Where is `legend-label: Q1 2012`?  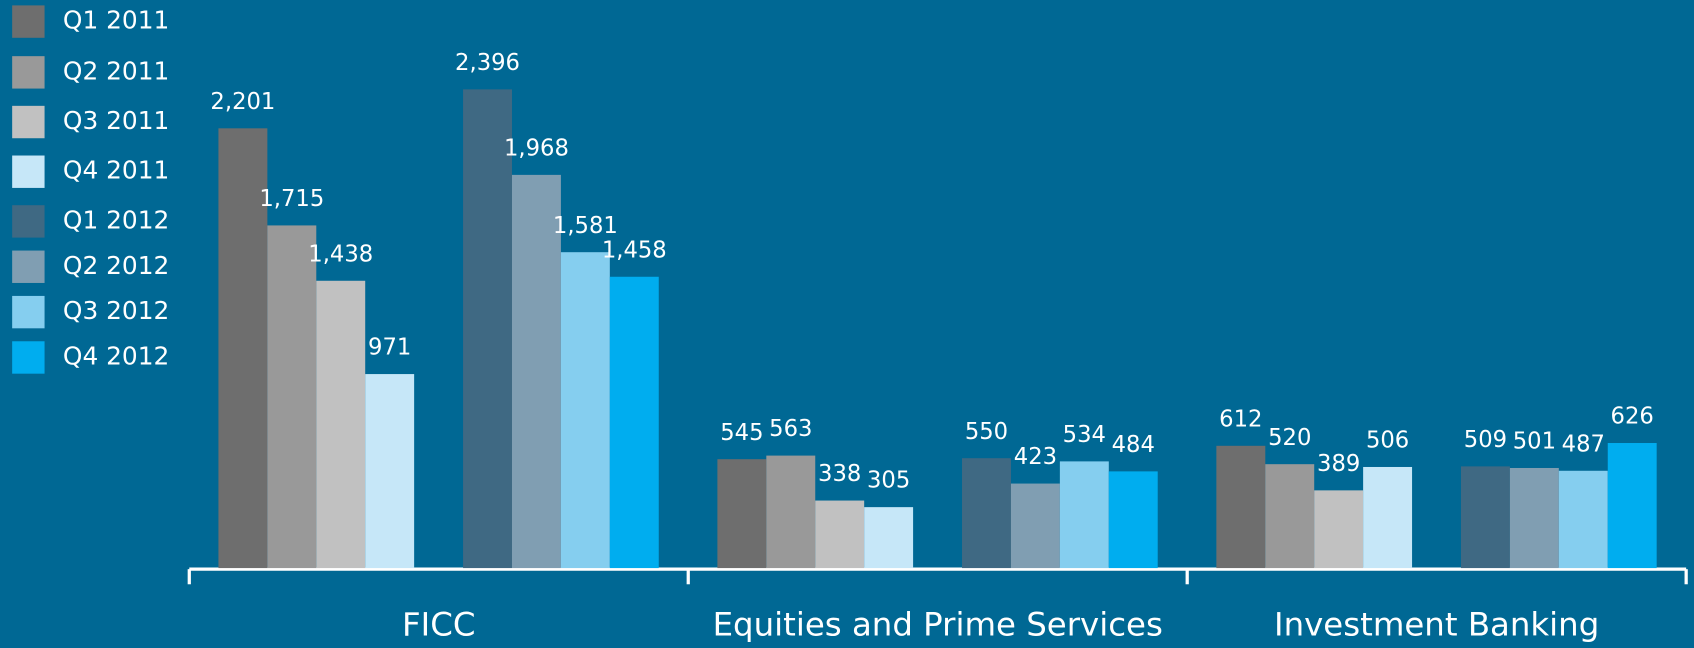 legend-label: Q1 2012 is located at coordinates (116, 219).